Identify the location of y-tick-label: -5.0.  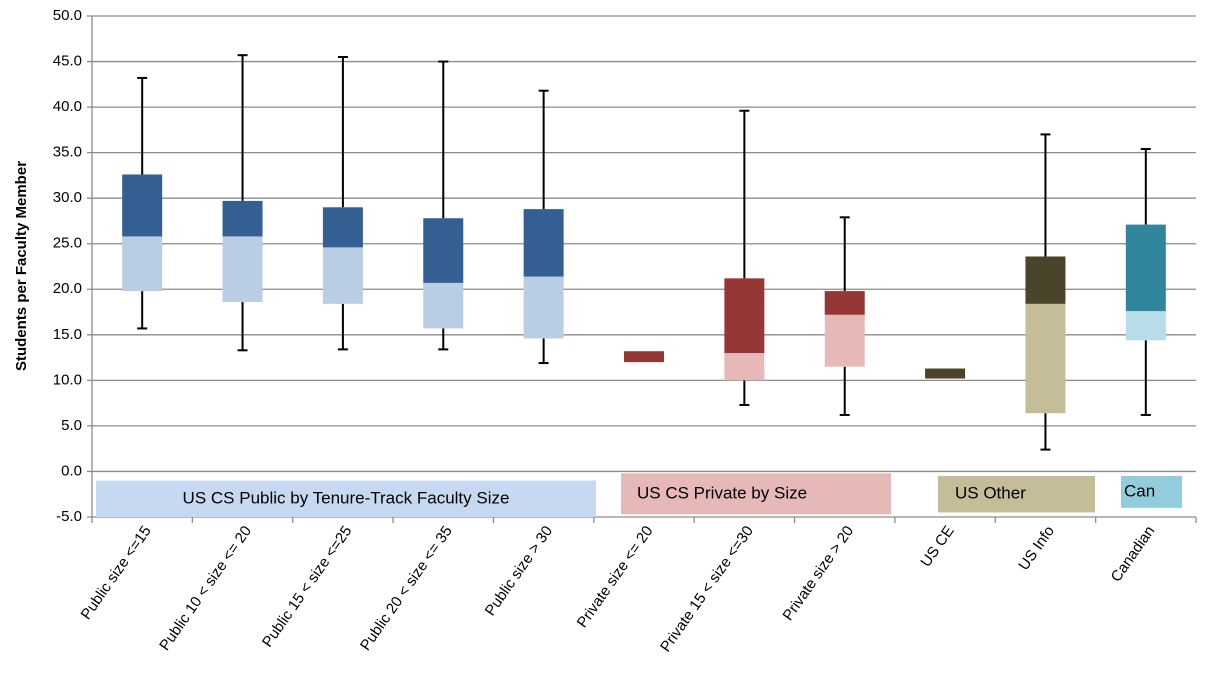
(69, 516).